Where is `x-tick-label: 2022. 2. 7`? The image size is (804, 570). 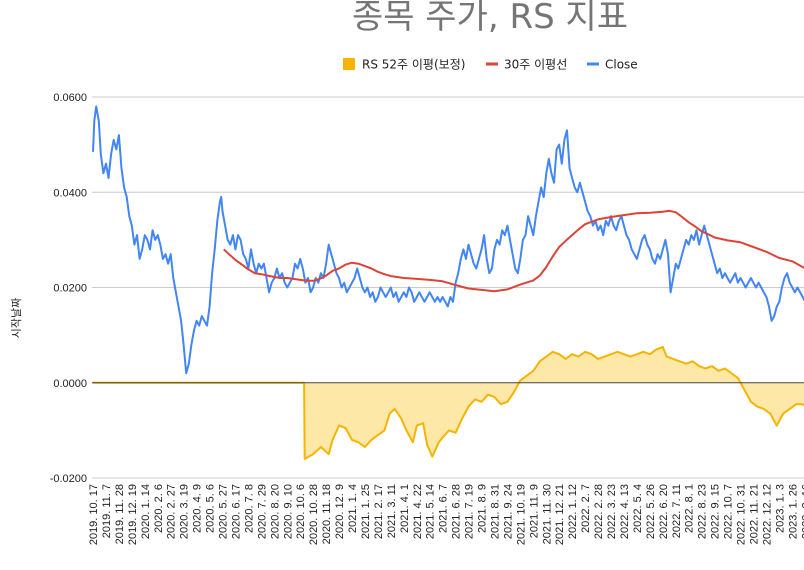
x-tick-label: 2022. 2. 7 is located at coordinates (586, 508).